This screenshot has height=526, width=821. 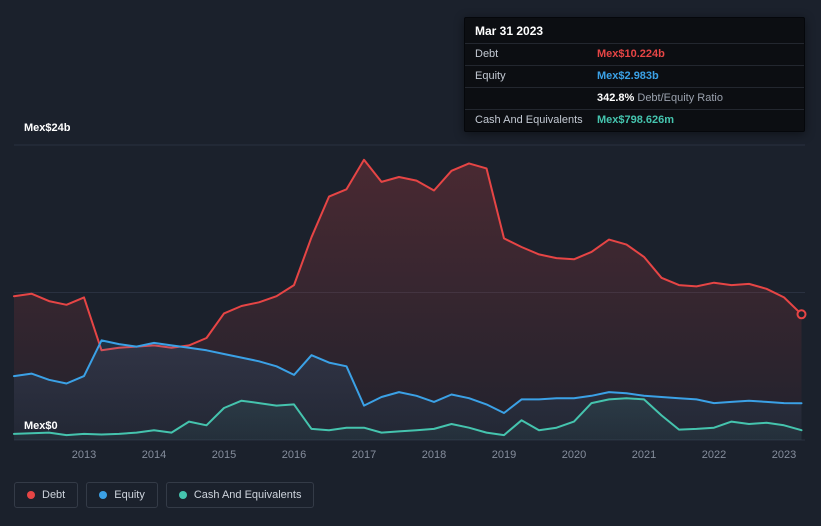 I want to click on tooltip-row-ratio: 342.8% Debt/Equity Ratio, so click(x=634, y=99).